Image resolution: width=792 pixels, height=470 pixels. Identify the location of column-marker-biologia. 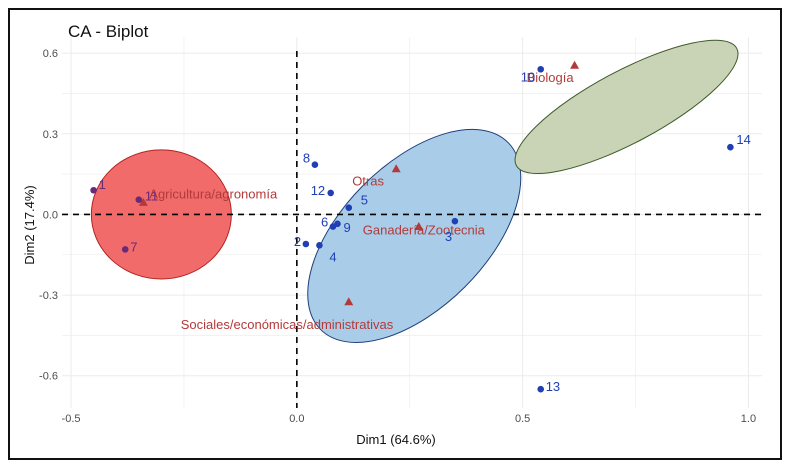
(575, 64).